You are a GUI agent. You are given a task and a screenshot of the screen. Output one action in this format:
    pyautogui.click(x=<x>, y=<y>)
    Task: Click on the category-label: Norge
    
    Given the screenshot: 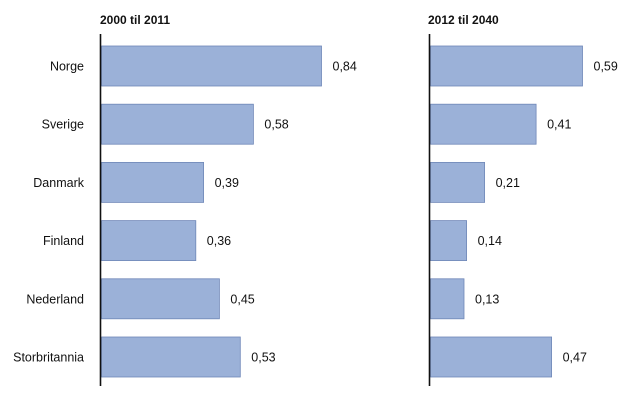 What is the action you would take?
    pyautogui.click(x=67, y=67)
    